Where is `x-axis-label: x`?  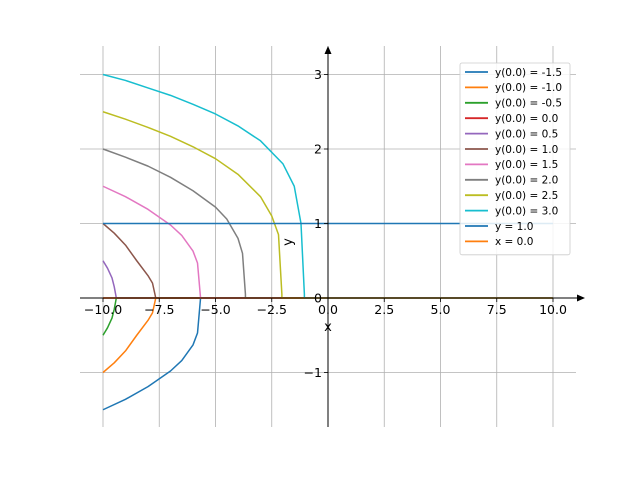
x-axis-label: x is located at coordinates (328, 327).